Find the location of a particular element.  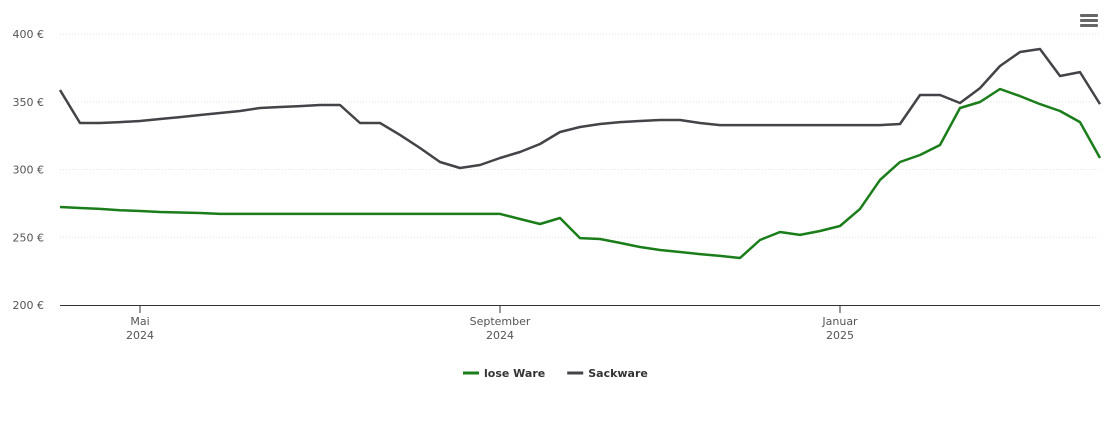

y-tick-label: 200 € is located at coordinates (29, 305).